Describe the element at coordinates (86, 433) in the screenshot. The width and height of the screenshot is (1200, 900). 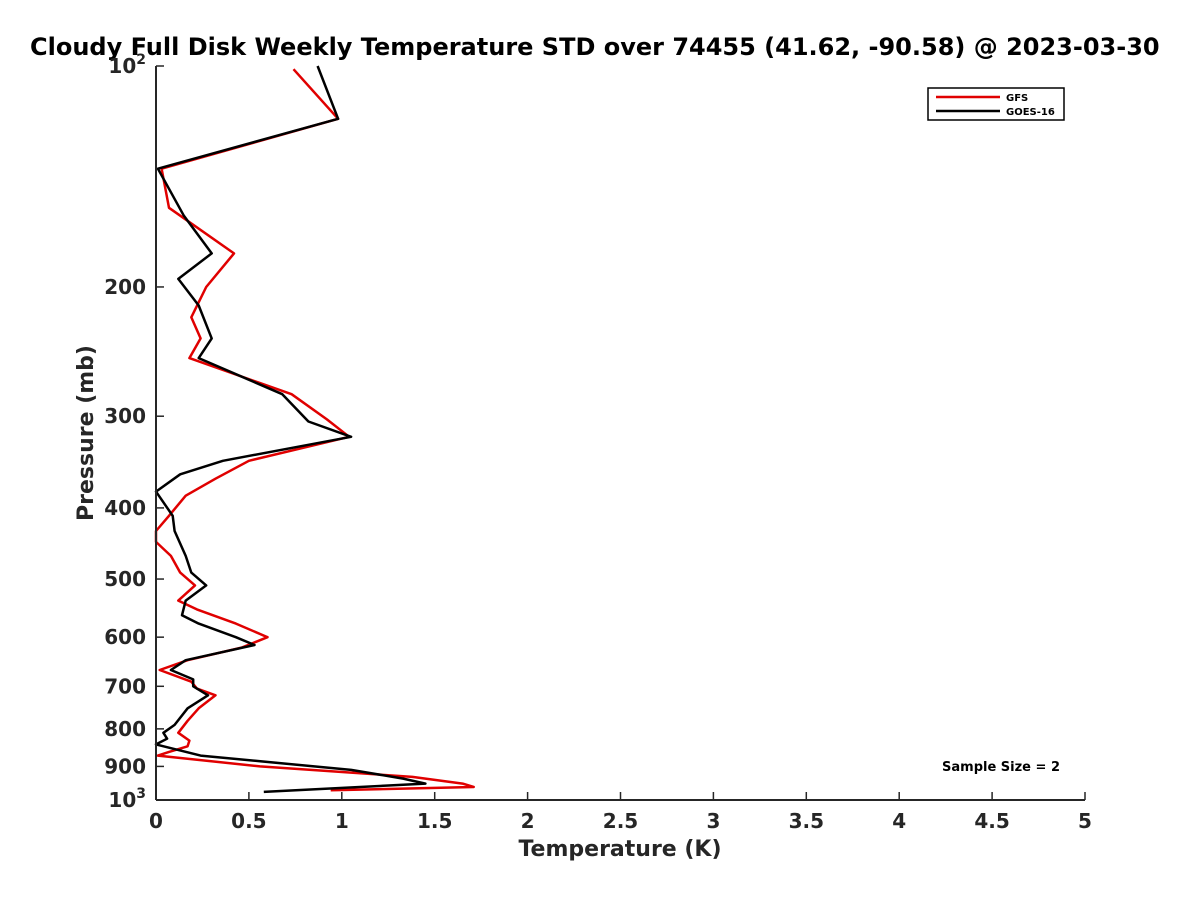
I see `y-axis-label: Pressure (mb)` at that location.